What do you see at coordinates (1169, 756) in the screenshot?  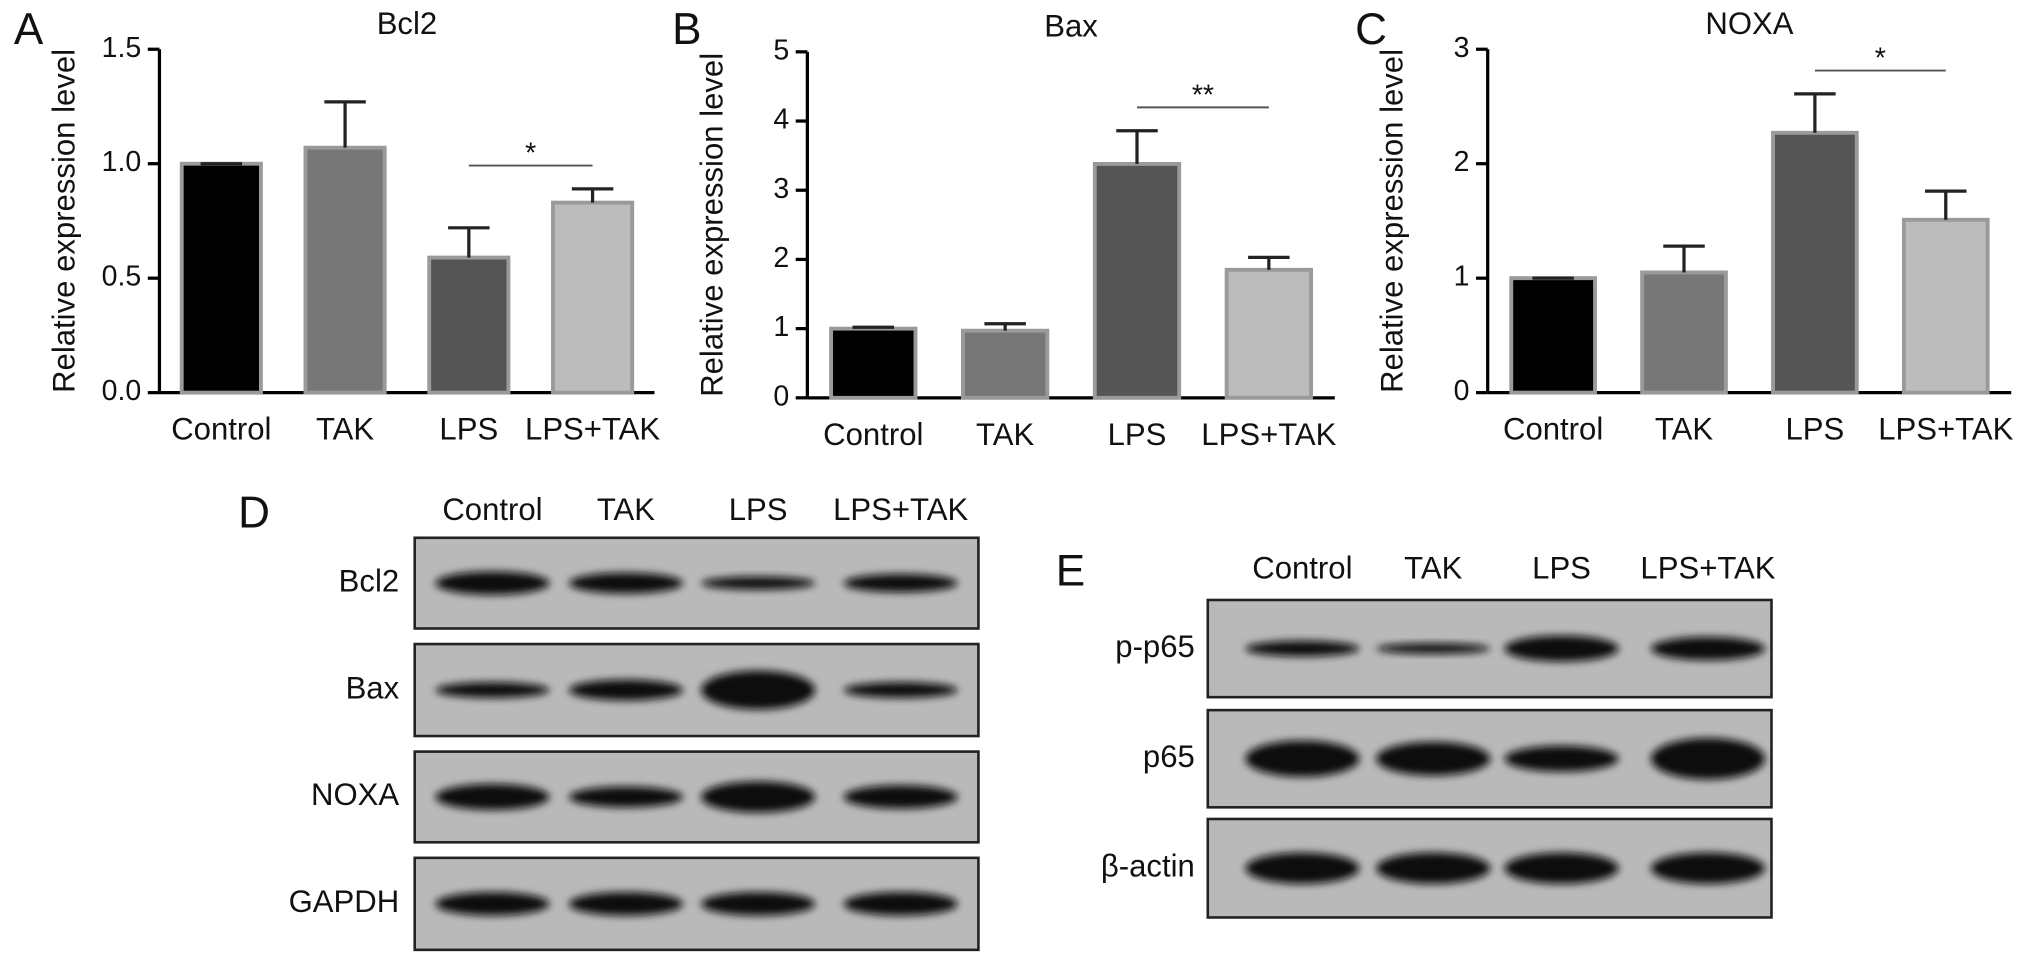 I see `protein-label: p65` at bounding box center [1169, 756].